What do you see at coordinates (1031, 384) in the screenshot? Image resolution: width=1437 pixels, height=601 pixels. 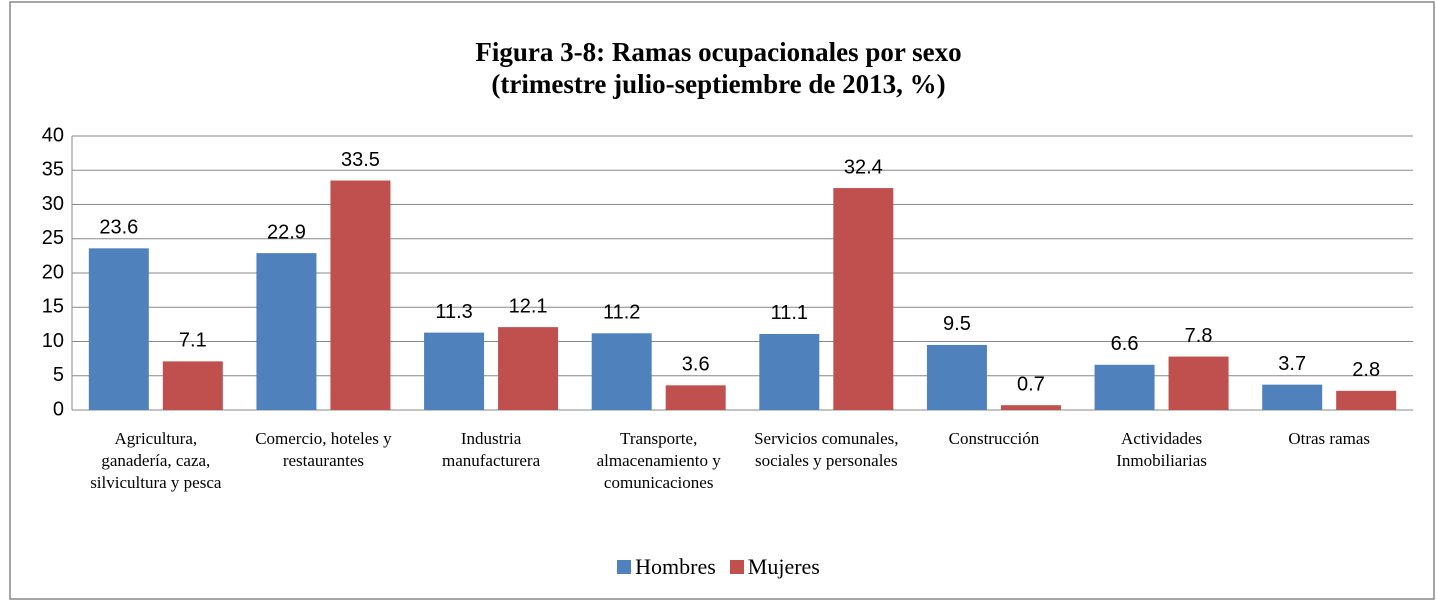 I see `data-label: 0.7` at bounding box center [1031, 384].